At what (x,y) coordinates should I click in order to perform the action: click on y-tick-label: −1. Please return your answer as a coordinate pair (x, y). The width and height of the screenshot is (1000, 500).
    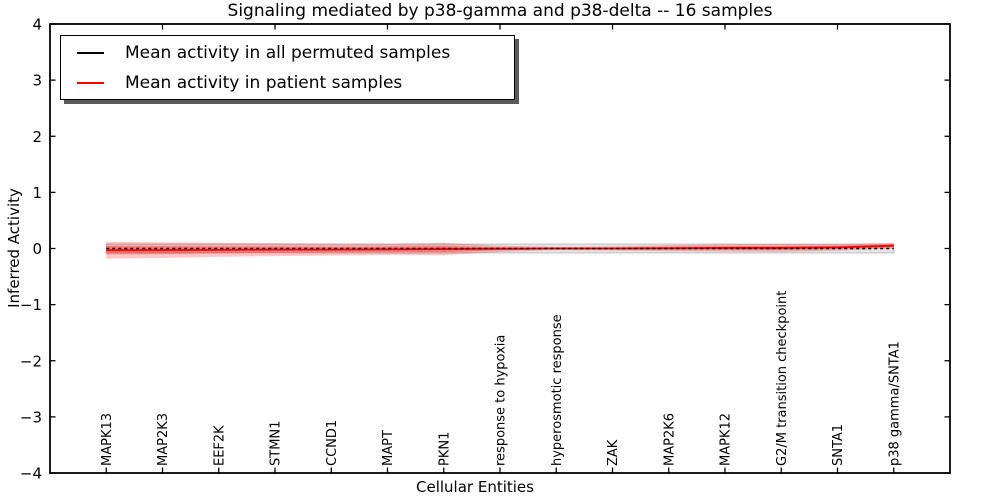
    Looking at the image, I should click on (31, 305).